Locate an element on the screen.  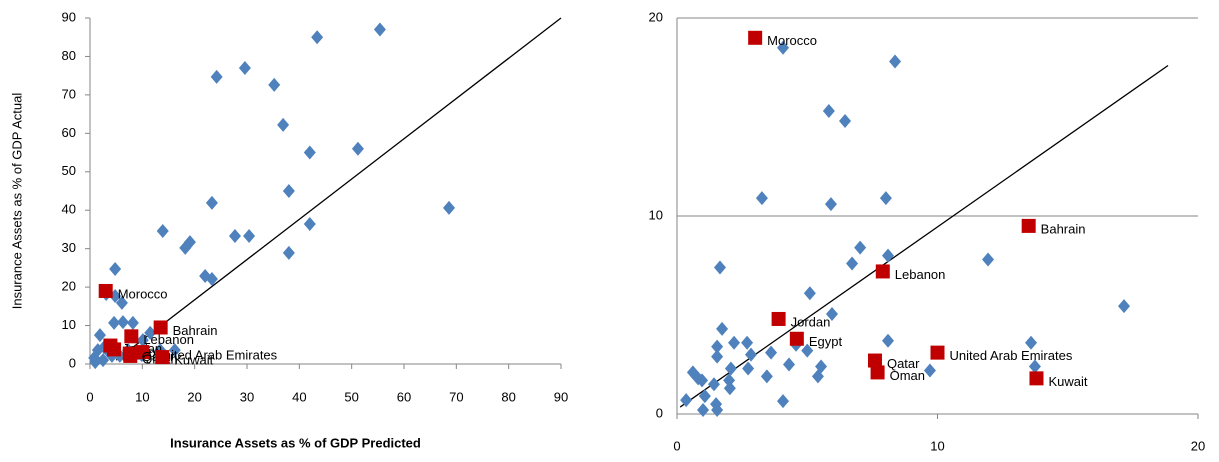
x-axis-label: Insurance Assets as % of GDP Predicted is located at coordinates (295, 442).